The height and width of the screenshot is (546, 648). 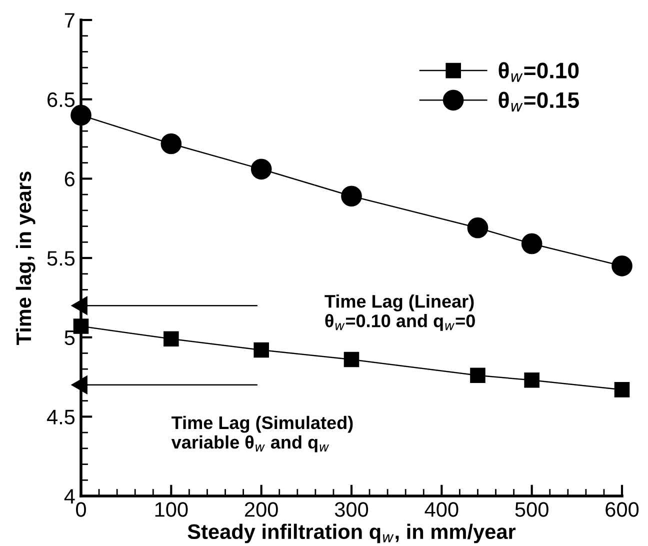 I want to click on y-tick-label: 6, so click(x=69, y=179).